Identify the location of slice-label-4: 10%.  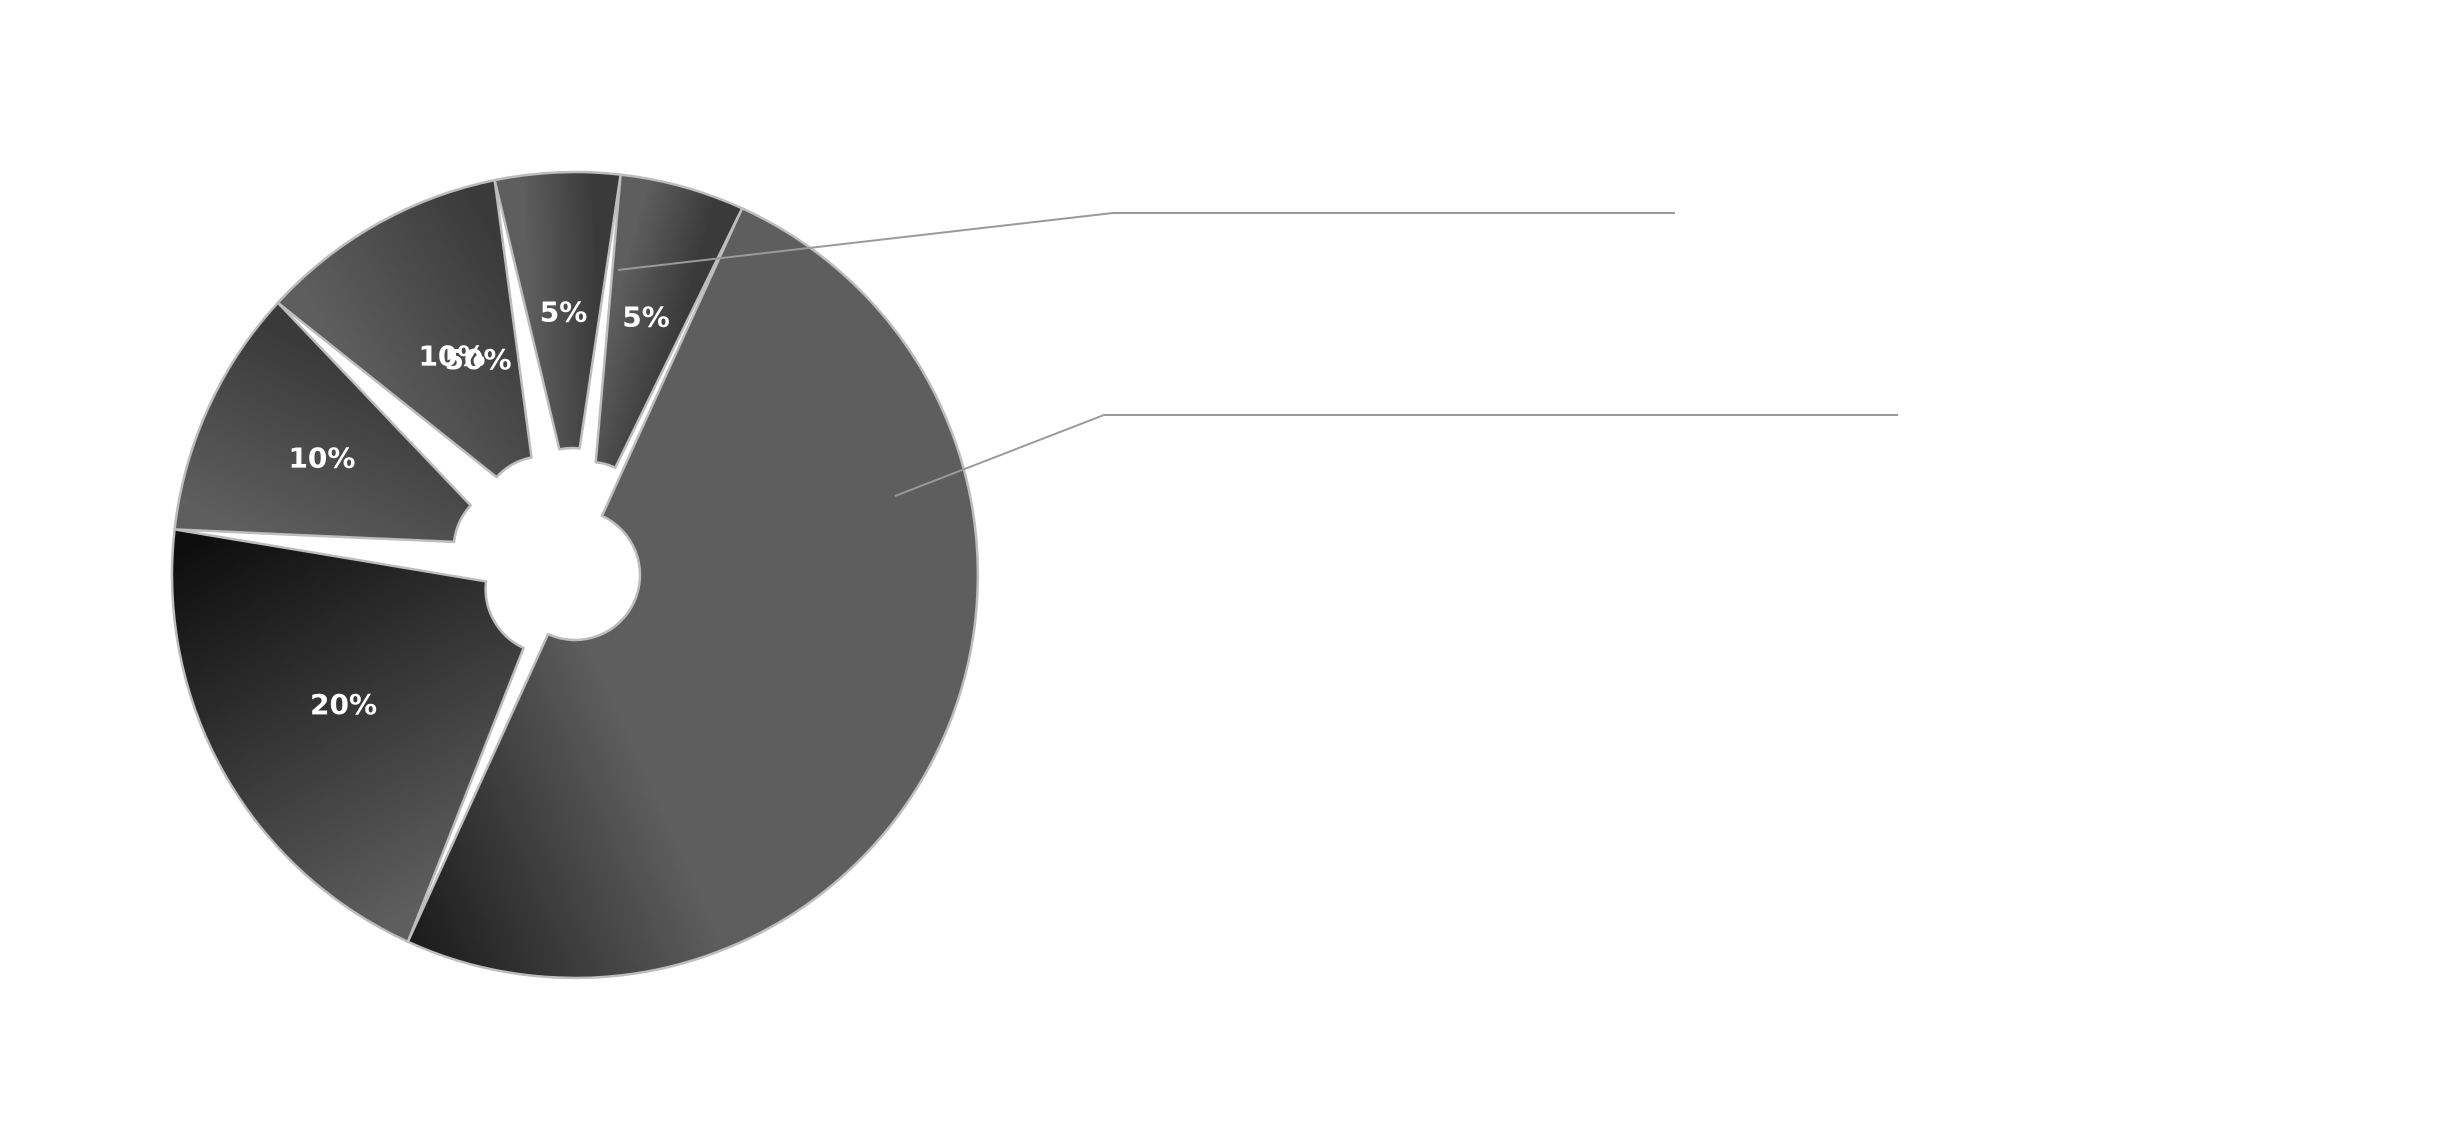
(451, 356).